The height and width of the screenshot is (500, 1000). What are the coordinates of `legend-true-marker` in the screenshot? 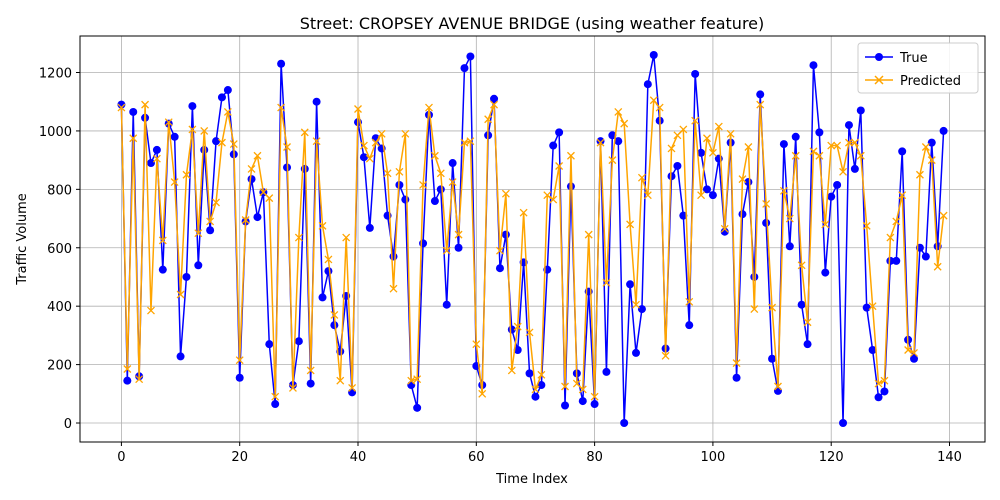 It's located at (879, 57).